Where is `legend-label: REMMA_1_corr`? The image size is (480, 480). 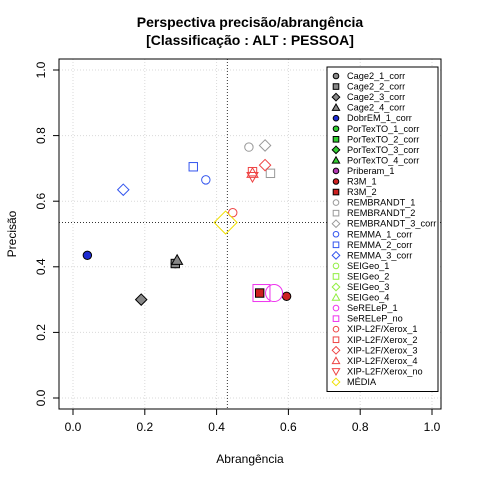
legend-label: REMMA_1_corr is located at coordinates (379, 234).